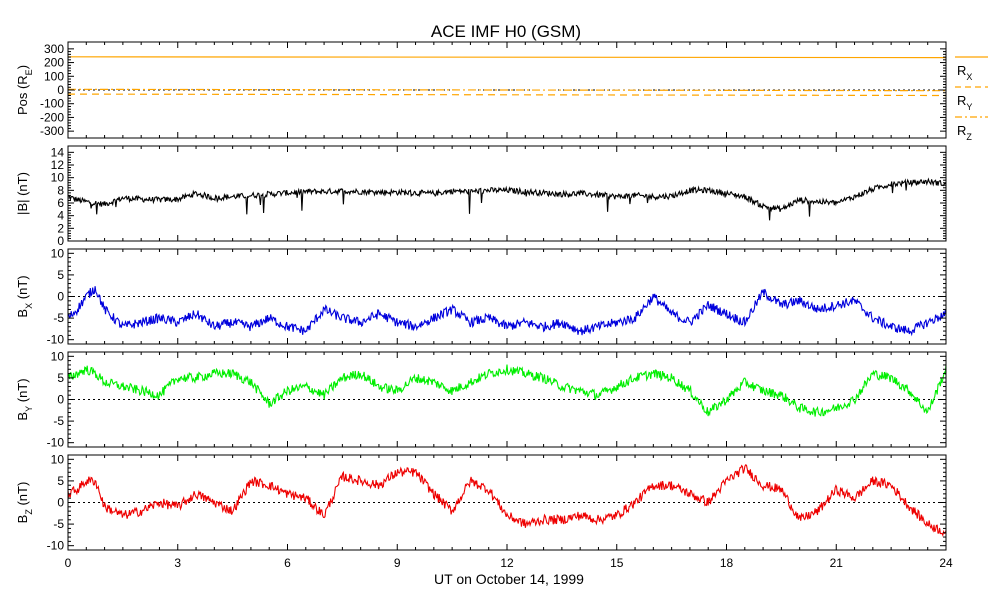 Image resolution: width=993 pixels, height=600 pixels. What do you see at coordinates (837, 563) in the screenshot?
I see `x-tick-label: 21` at bounding box center [837, 563].